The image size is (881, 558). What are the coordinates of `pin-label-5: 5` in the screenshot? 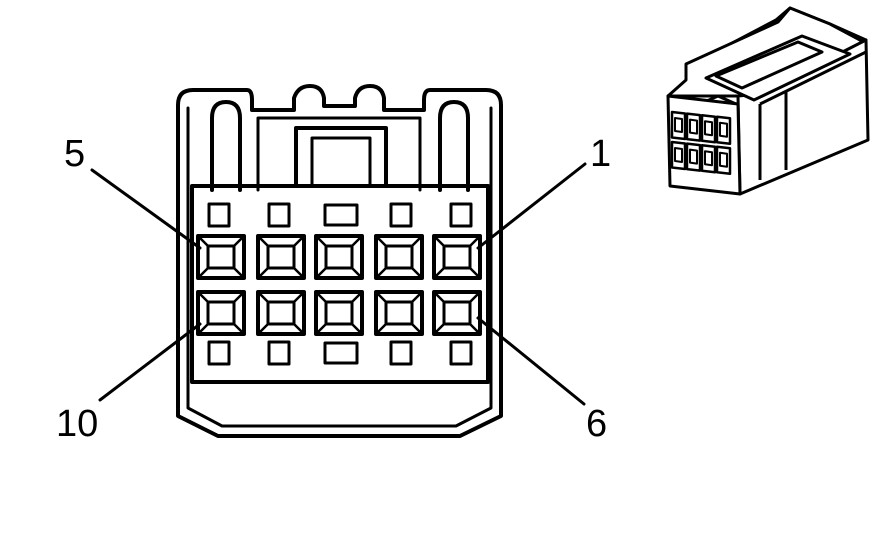 It's located at (74, 154).